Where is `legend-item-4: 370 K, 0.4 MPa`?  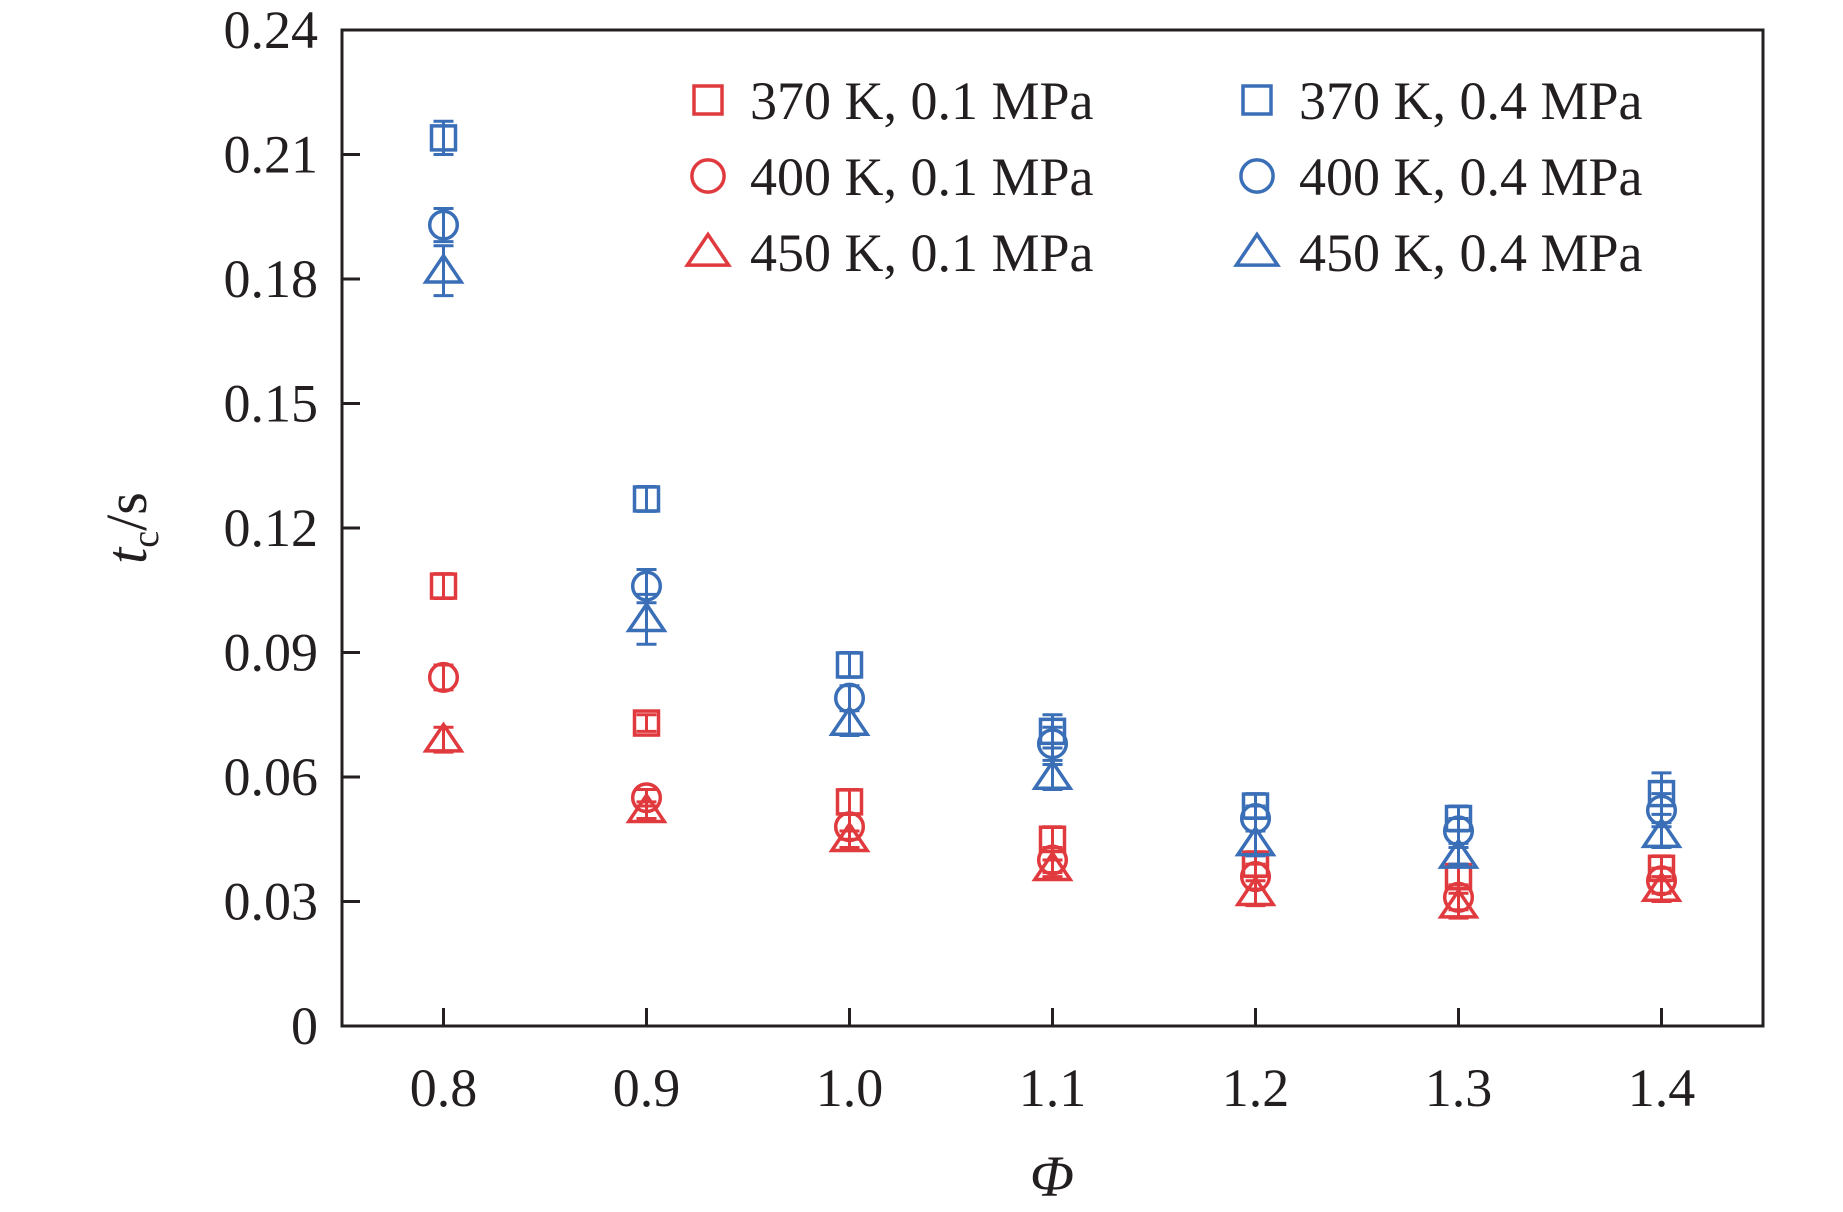
legend-item-4: 370 K, 0.4 MPa is located at coordinates (1442, 101).